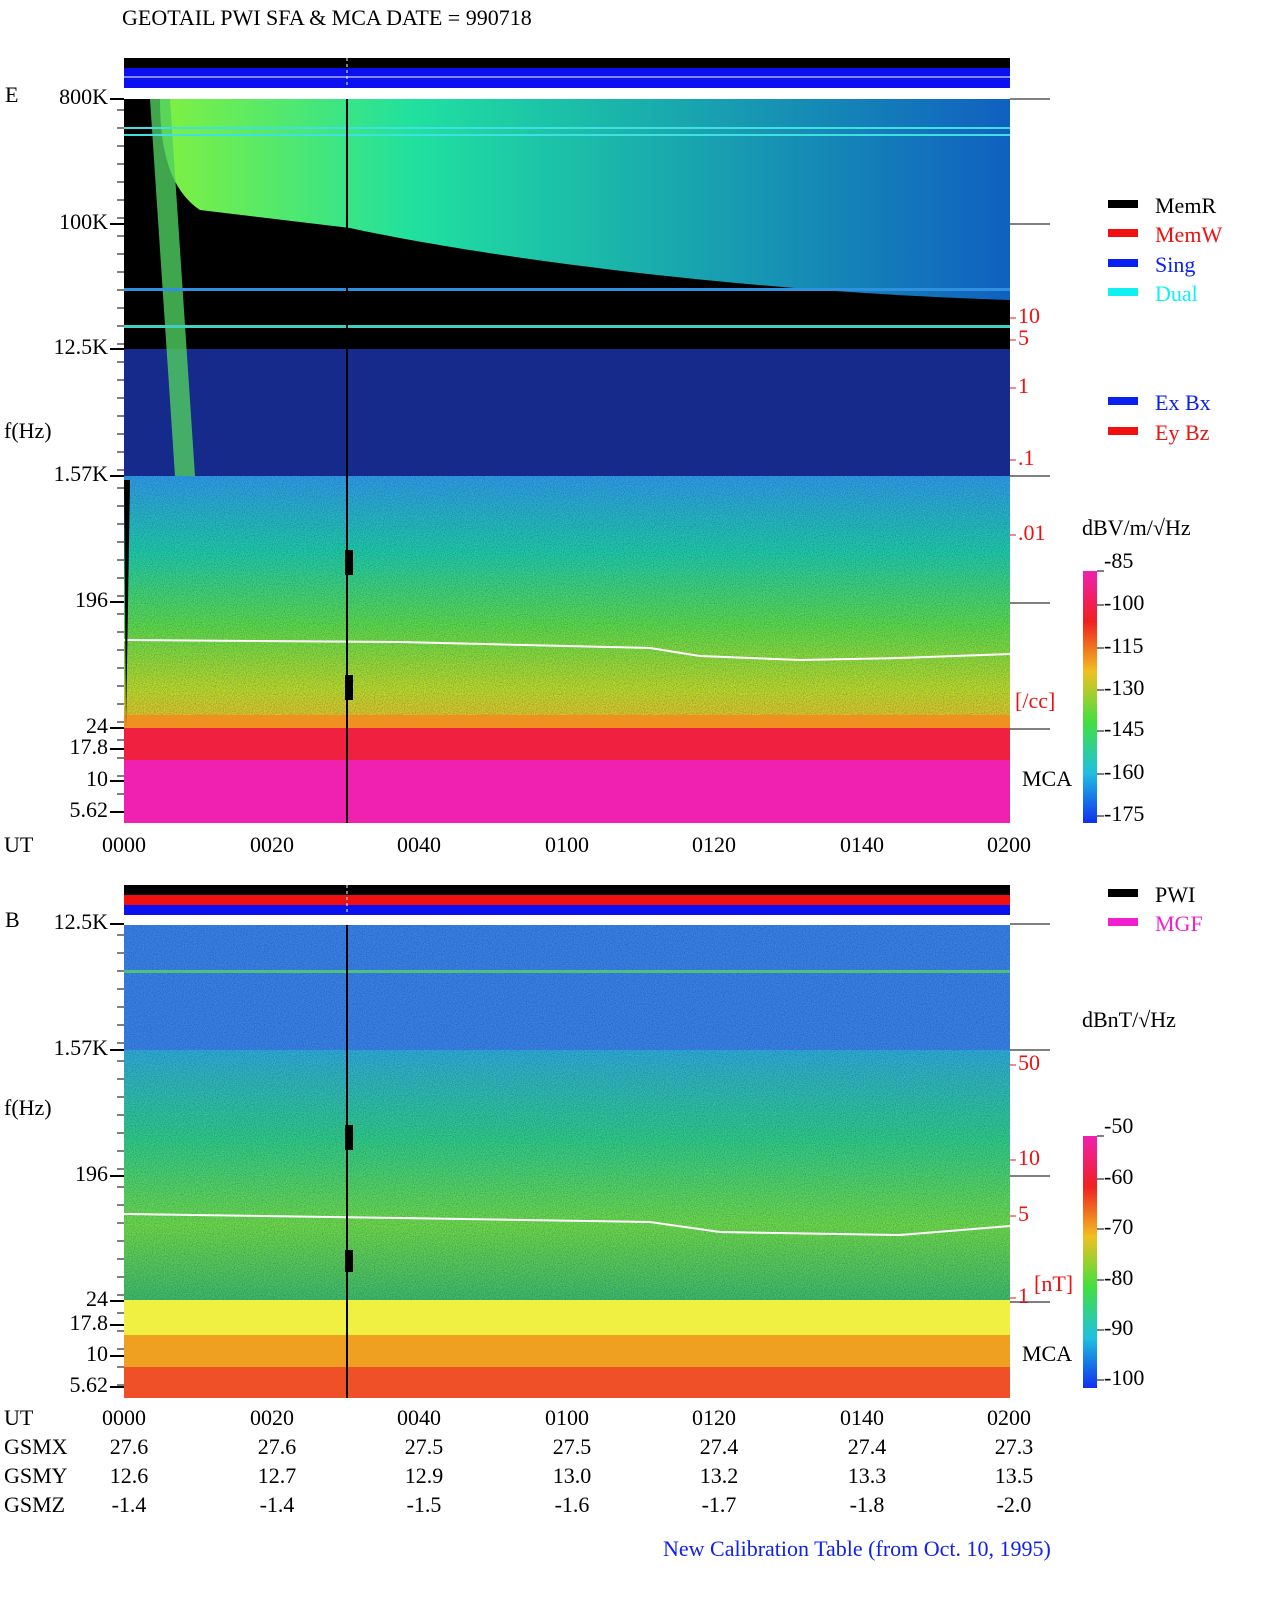 The height and width of the screenshot is (1598, 1280). I want to click on field-tick: 1, so click(1023, 1295).